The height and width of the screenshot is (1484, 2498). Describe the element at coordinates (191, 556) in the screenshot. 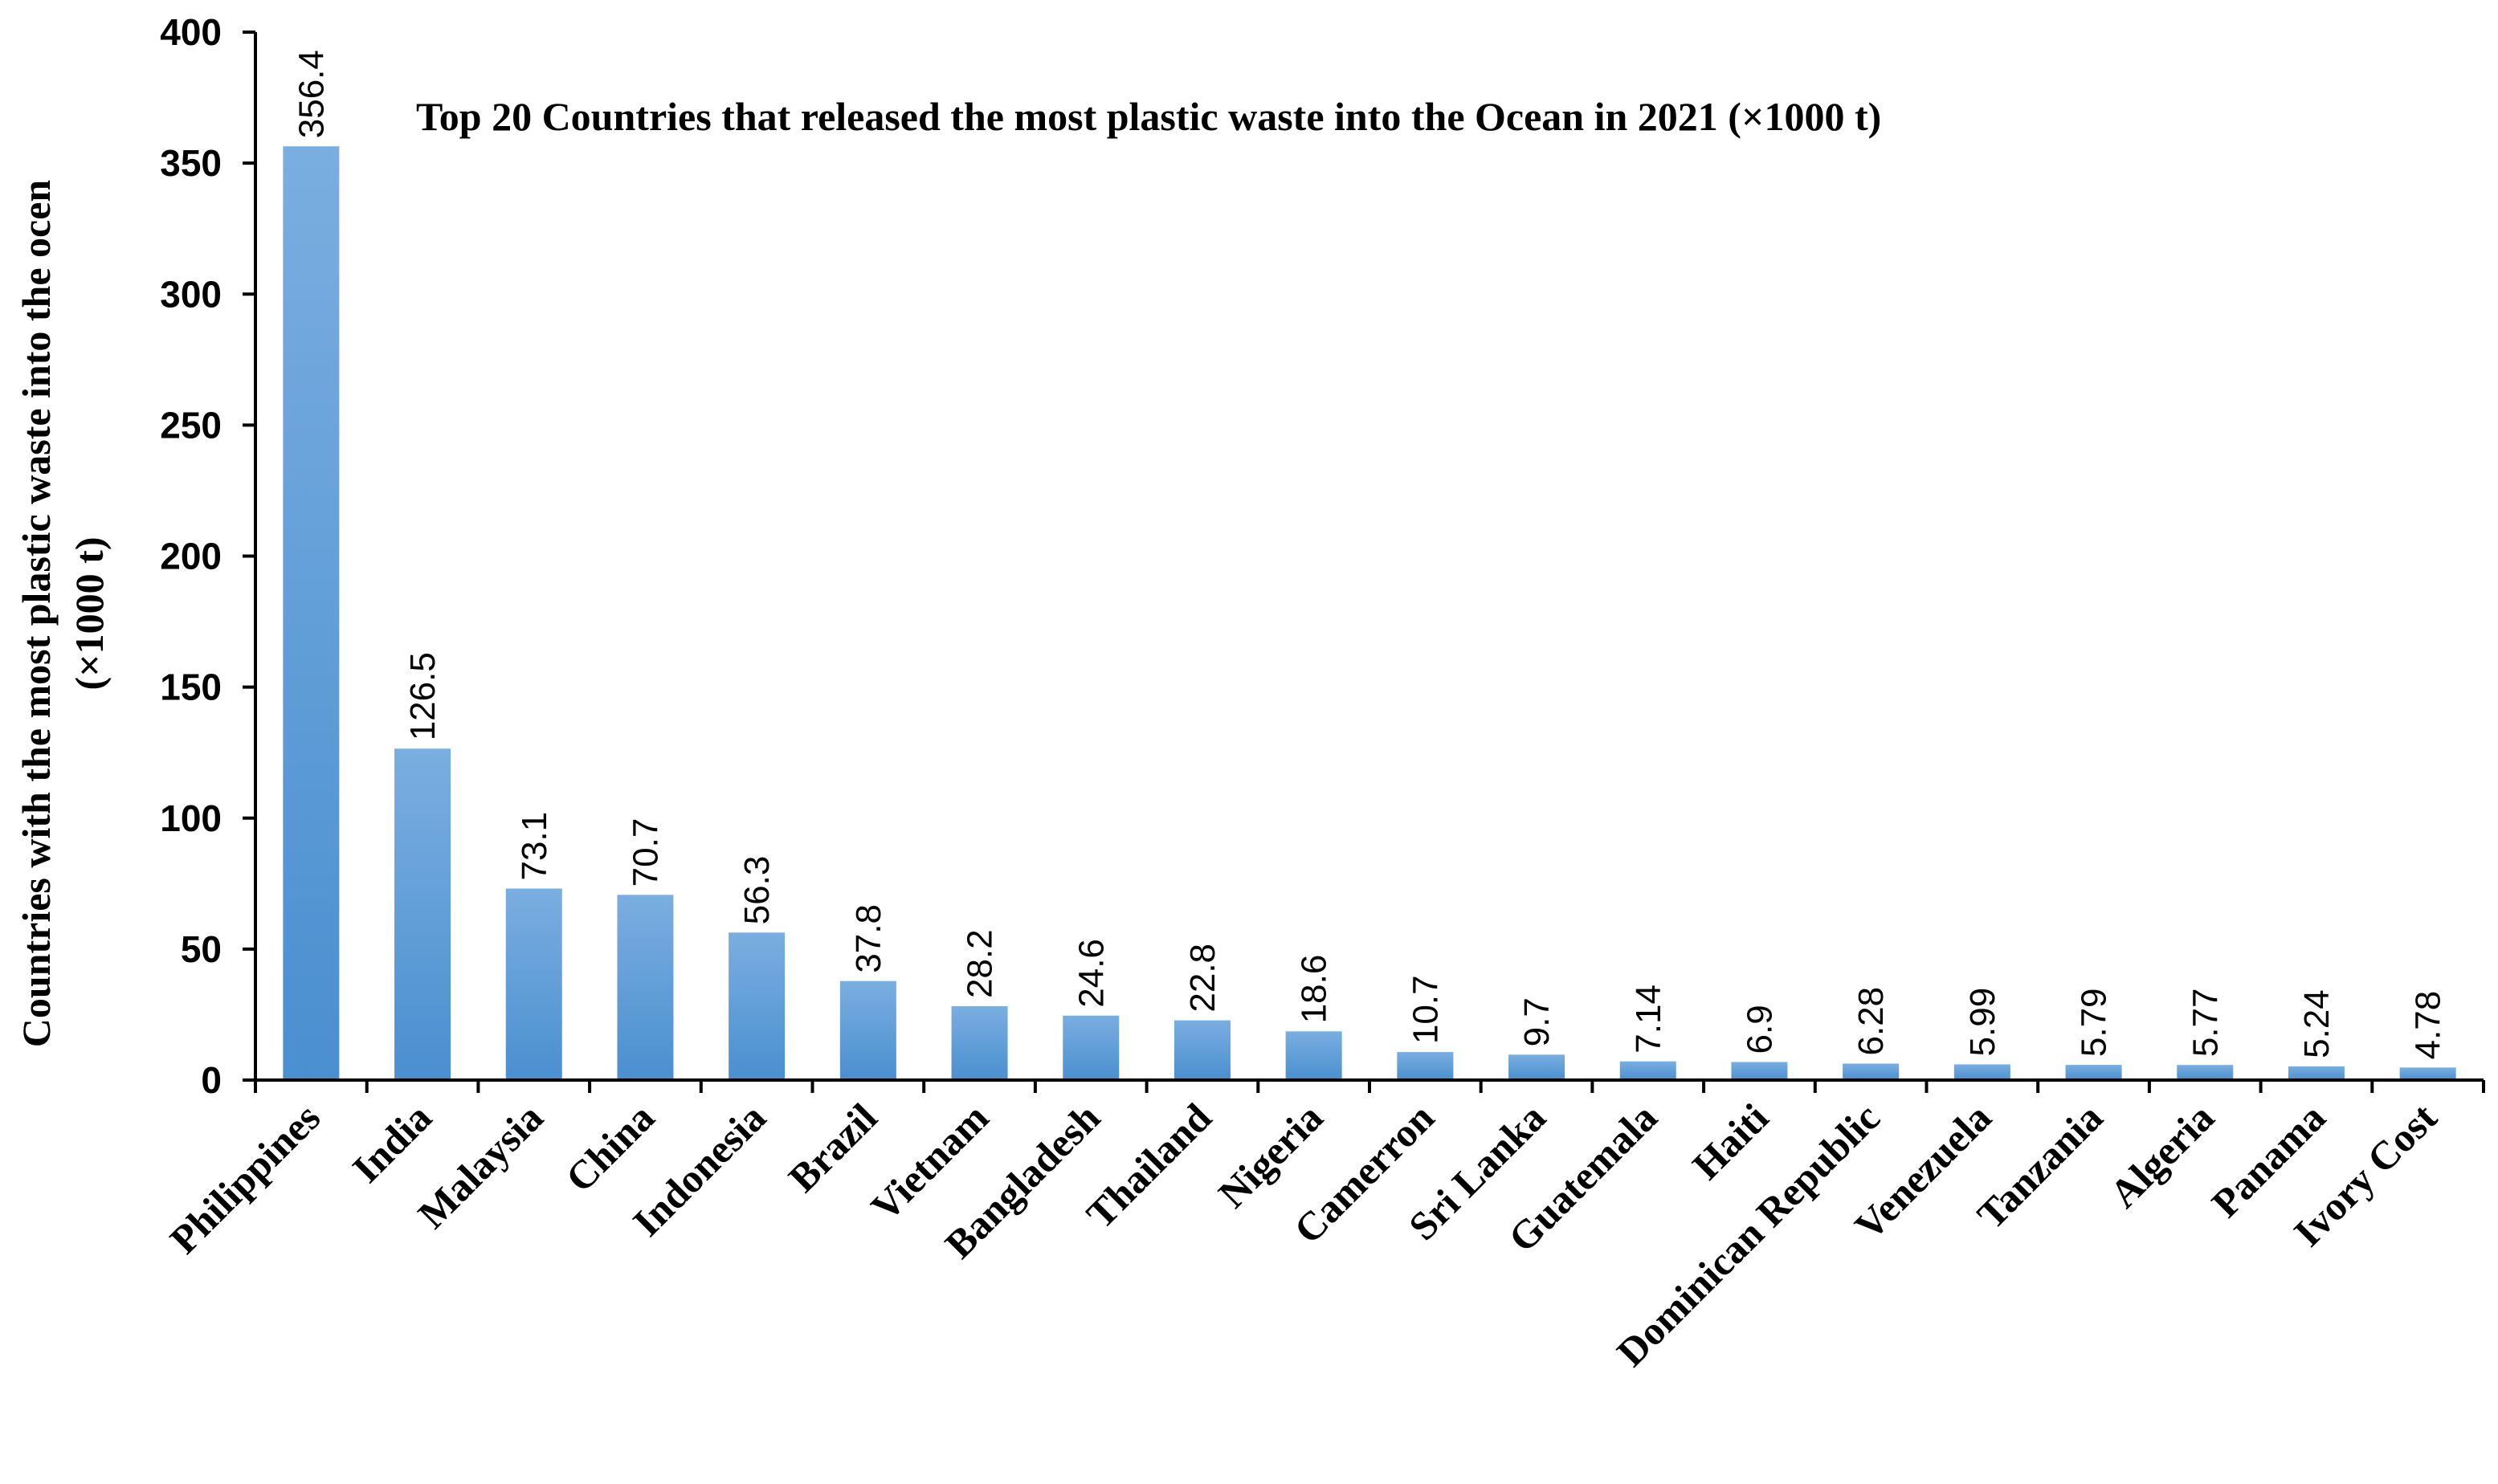

I see `y-tick-label: 200` at that location.